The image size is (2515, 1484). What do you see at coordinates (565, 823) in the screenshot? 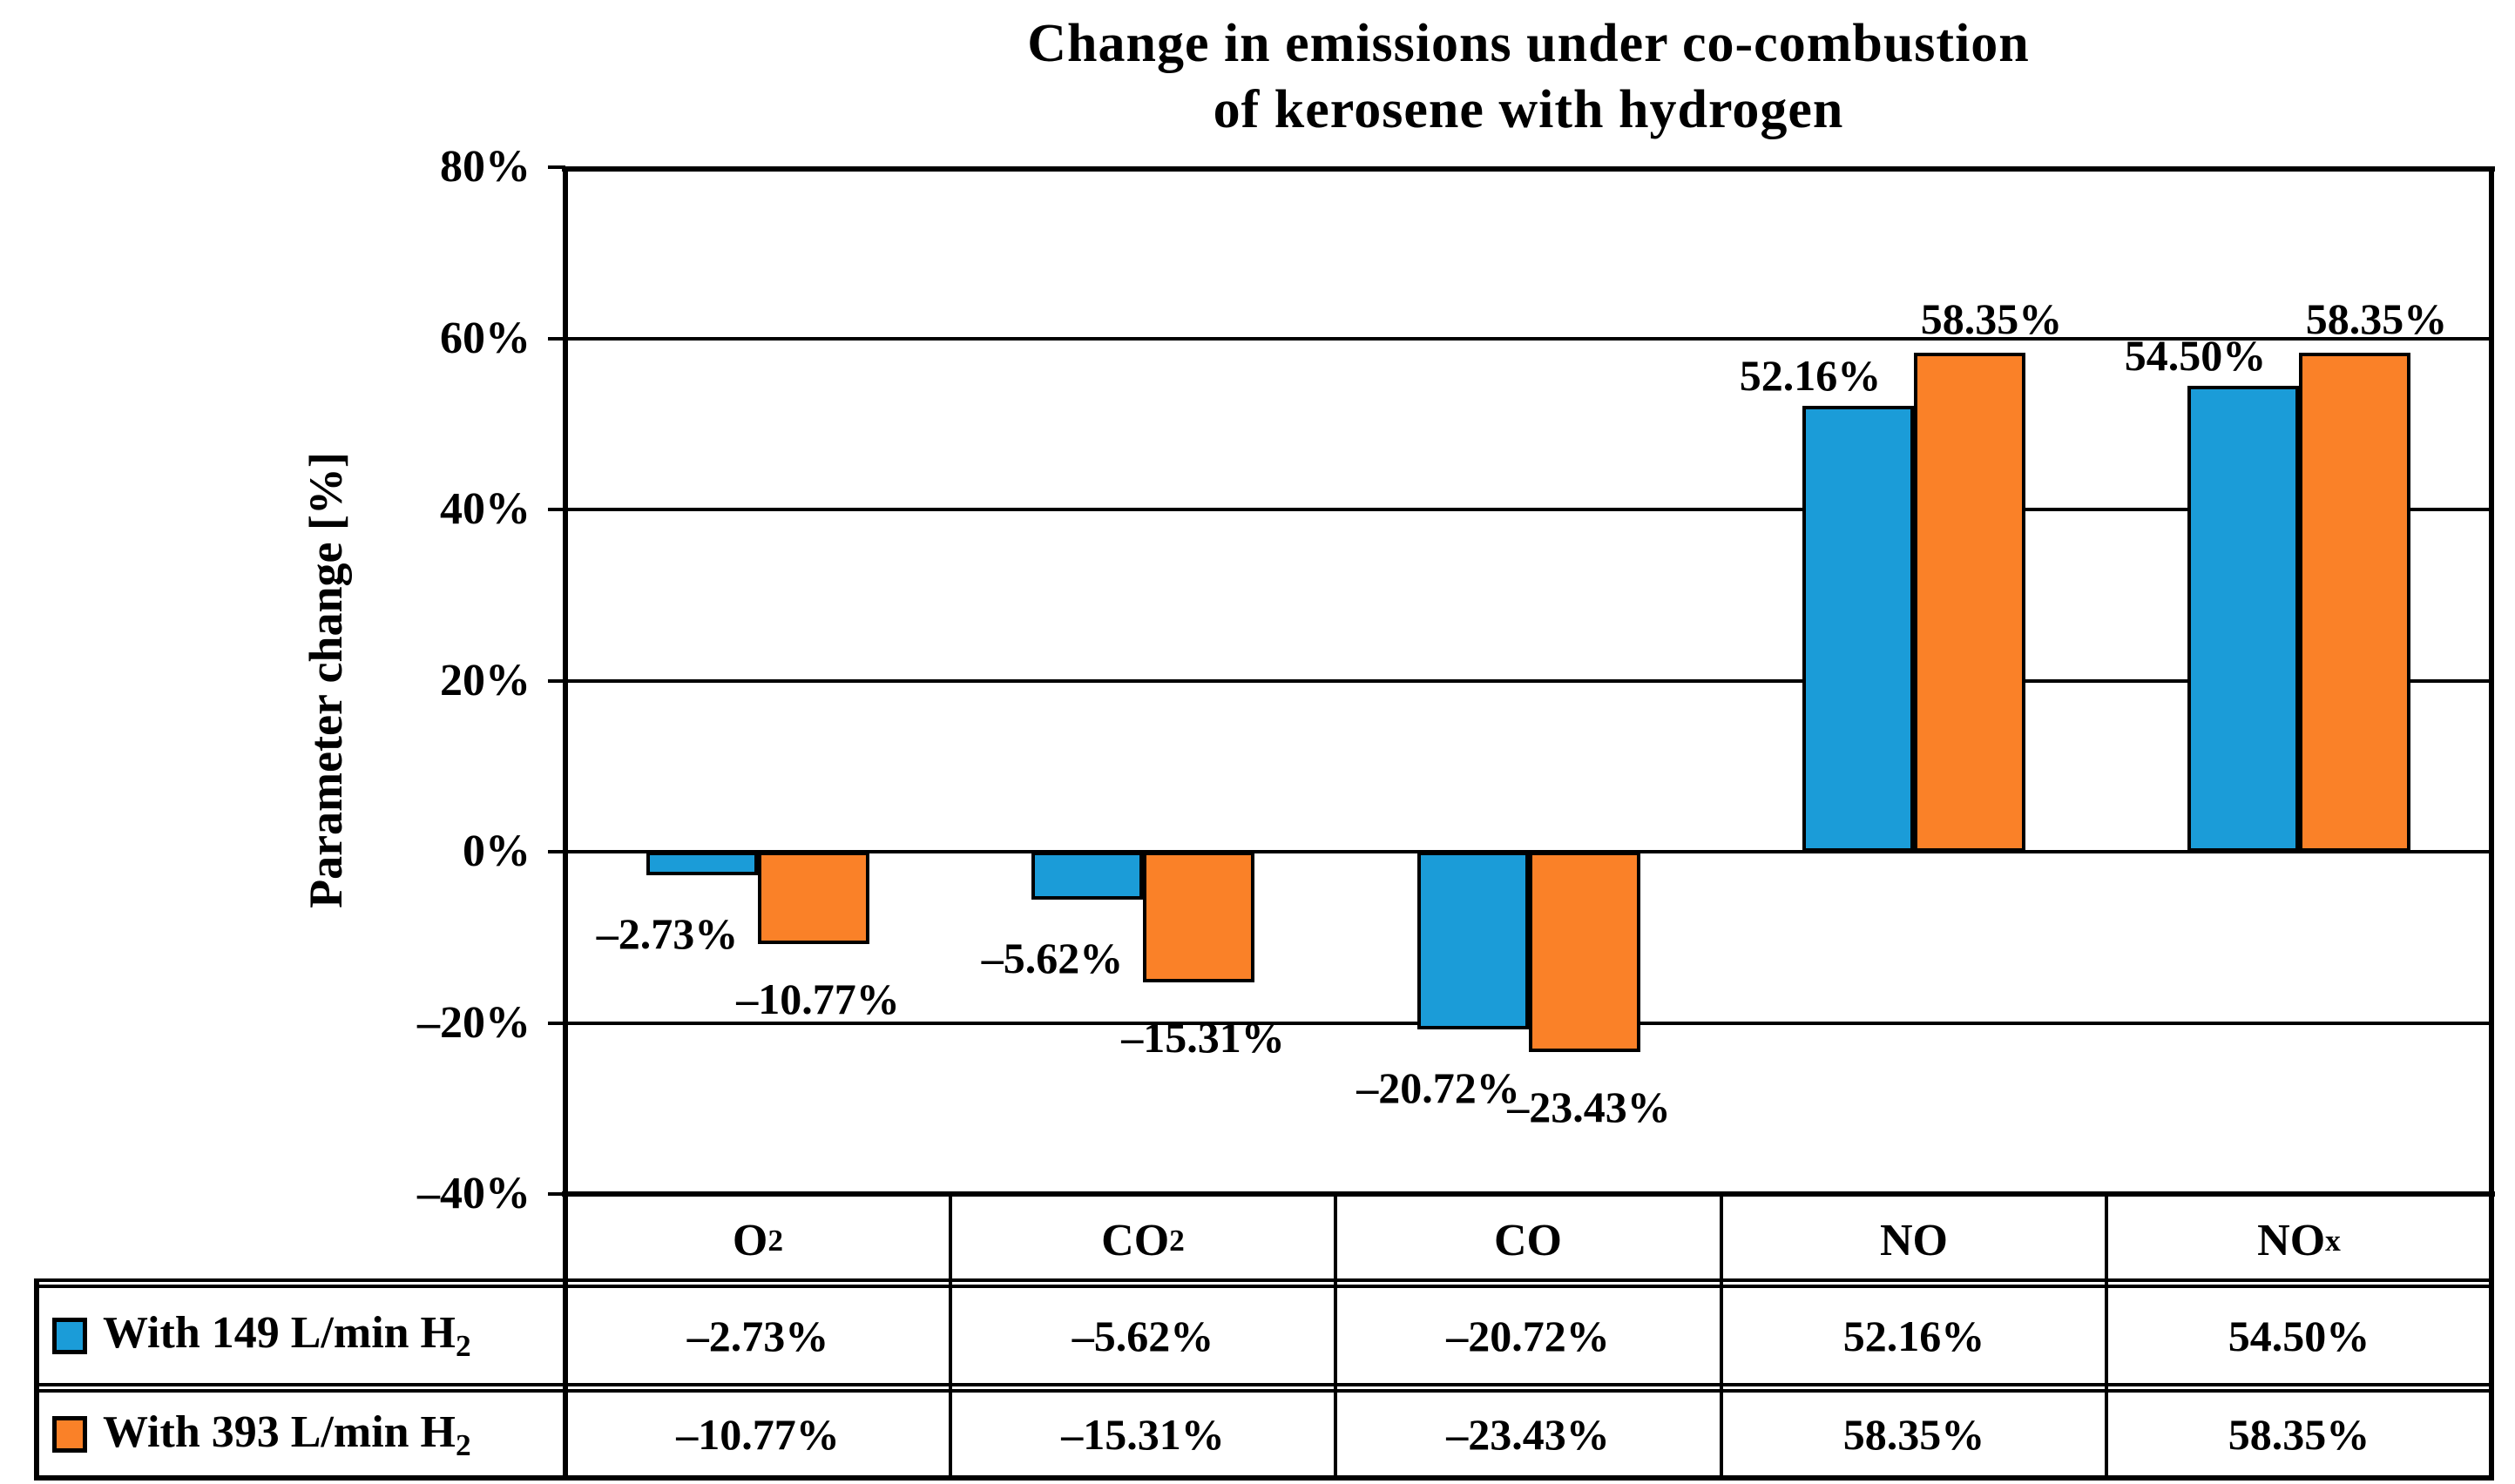
I see `plot-border-left` at bounding box center [565, 823].